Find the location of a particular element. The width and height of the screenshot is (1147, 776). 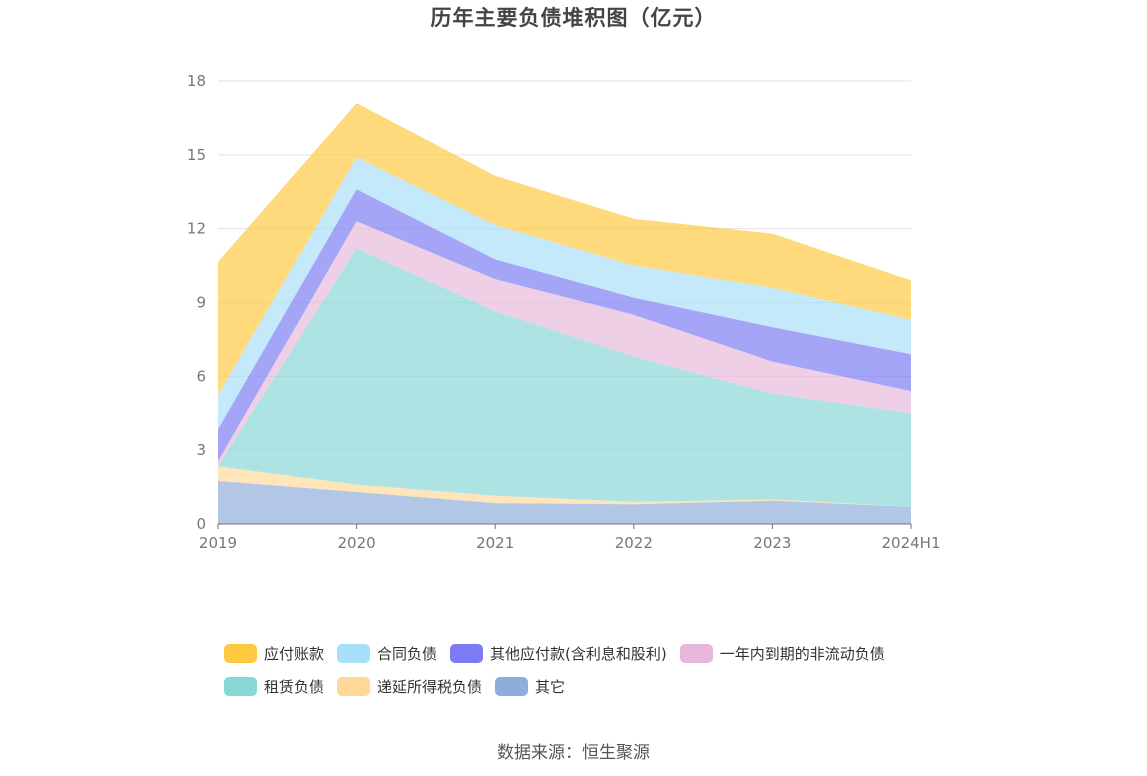

legend-item: 租赁负债 is located at coordinates (274, 686).